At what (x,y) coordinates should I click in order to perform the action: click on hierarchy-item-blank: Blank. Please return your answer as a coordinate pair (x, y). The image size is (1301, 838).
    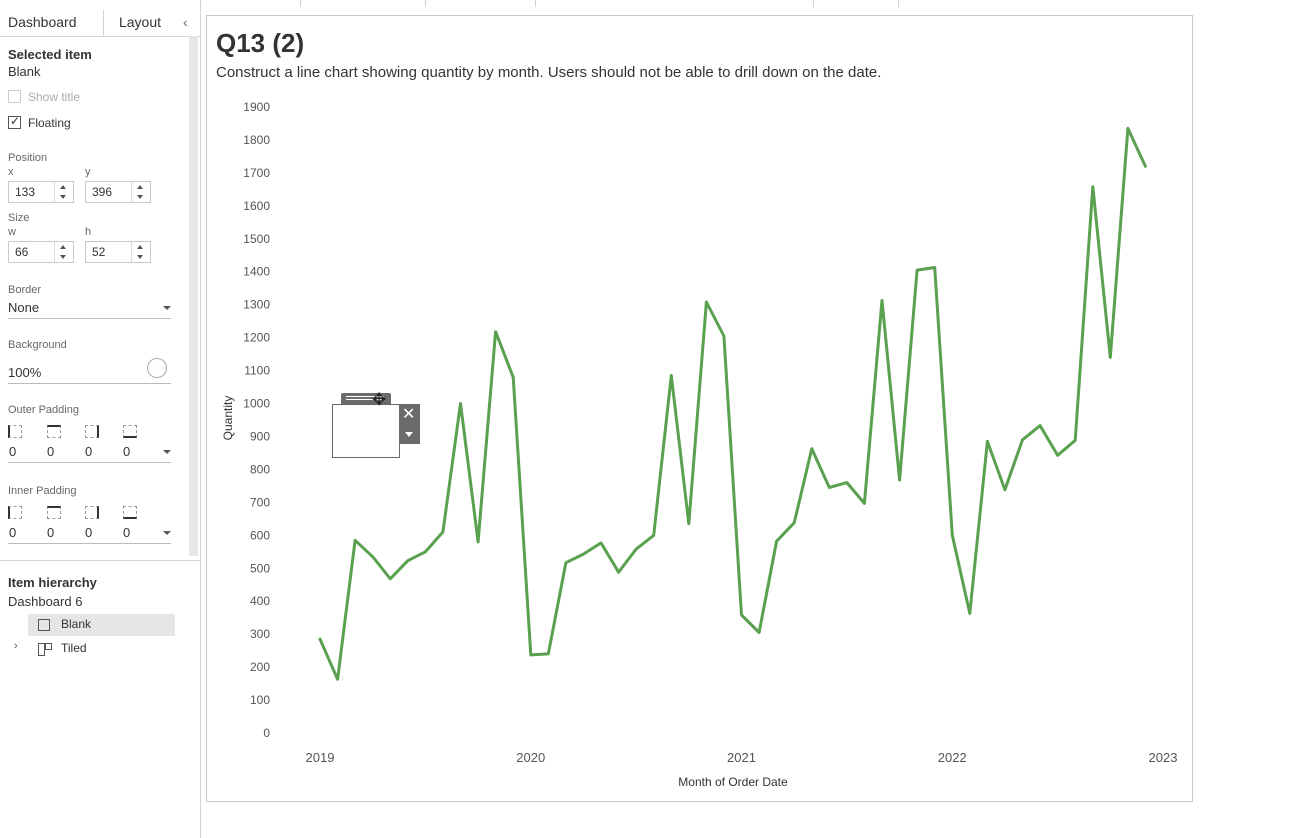
    Looking at the image, I should click on (101, 625).